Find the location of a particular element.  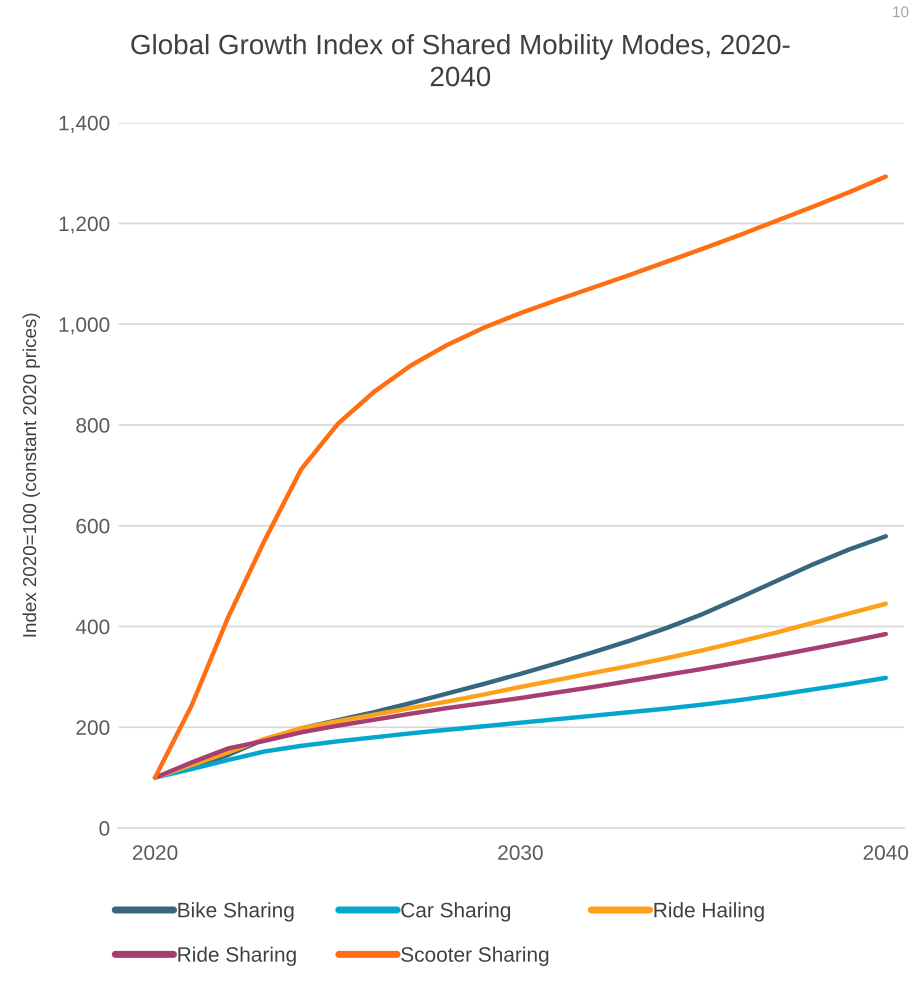

legend-label: Car Sharing is located at coordinates (455, 912).